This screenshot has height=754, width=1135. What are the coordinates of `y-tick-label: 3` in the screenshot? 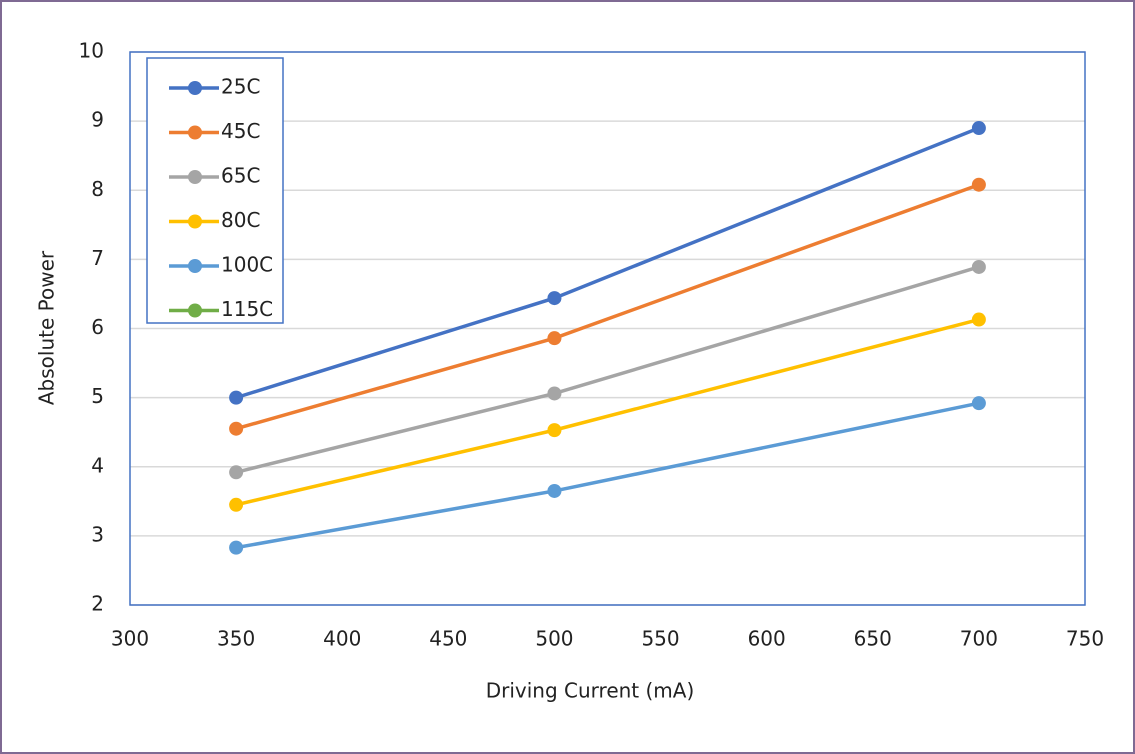 It's located at (97, 534).